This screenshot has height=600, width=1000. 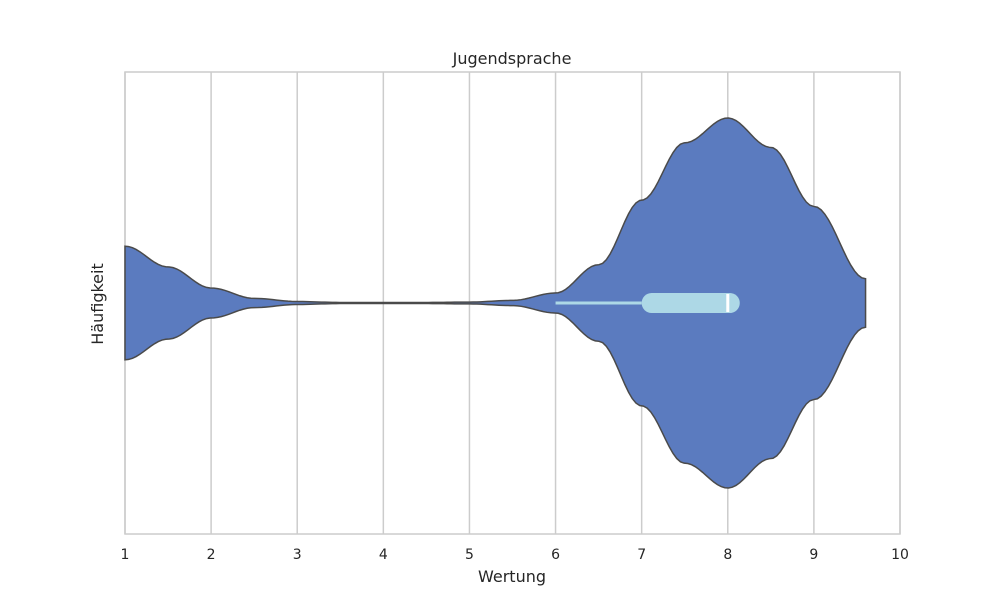 I want to click on x-tick-label-4: 4, so click(x=383, y=555).